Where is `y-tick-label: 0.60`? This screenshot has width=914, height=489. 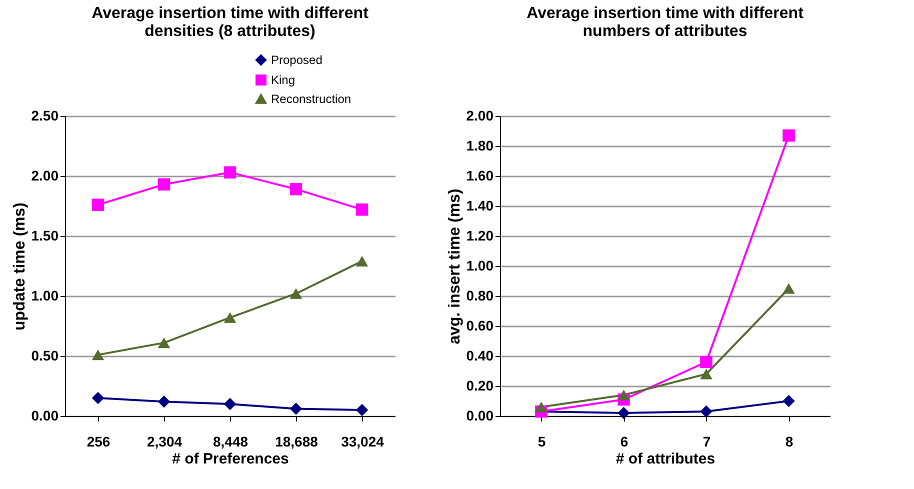
y-tick-label: 0.60 is located at coordinates (480, 326).